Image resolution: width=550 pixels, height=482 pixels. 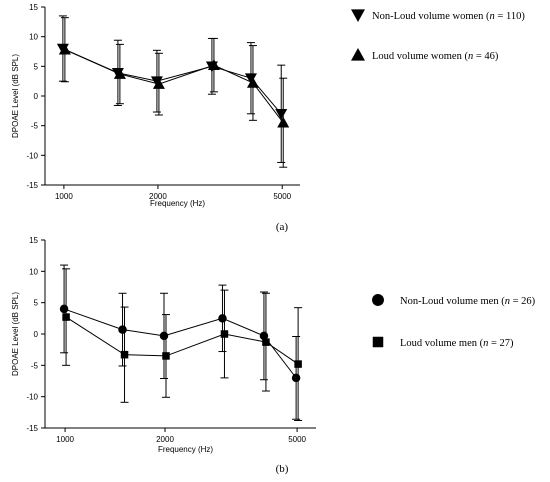 What do you see at coordinates (457, 343) in the screenshot?
I see `legend-label: Loud volume men (n = 27)` at bounding box center [457, 343].